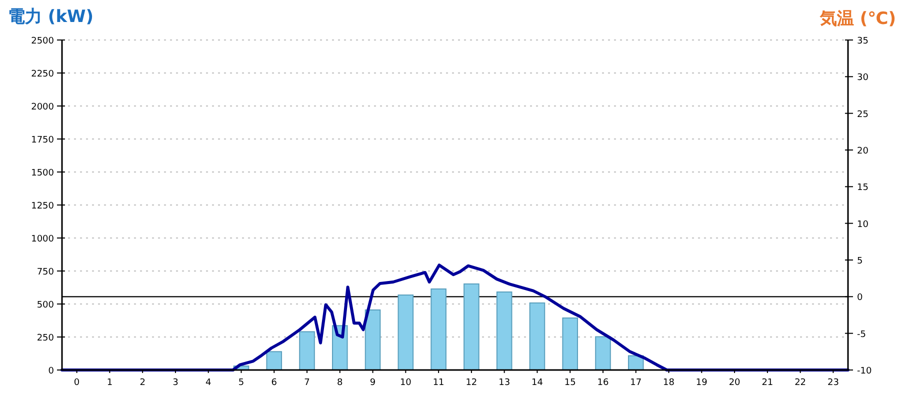 Image resolution: width=900 pixels, height=400 pixels. I want to click on x-tick-label: 21, so click(768, 383).